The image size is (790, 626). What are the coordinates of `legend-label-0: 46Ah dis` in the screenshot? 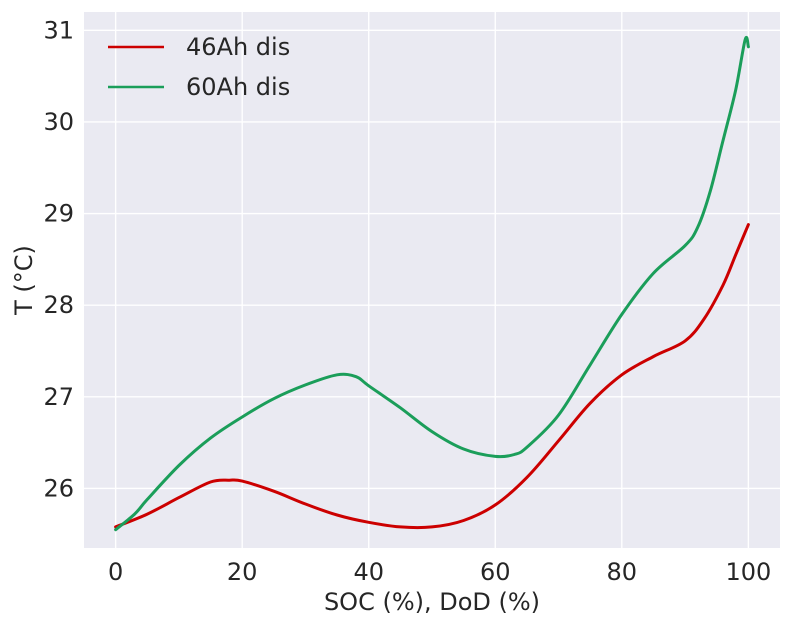 It's located at (238, 47).